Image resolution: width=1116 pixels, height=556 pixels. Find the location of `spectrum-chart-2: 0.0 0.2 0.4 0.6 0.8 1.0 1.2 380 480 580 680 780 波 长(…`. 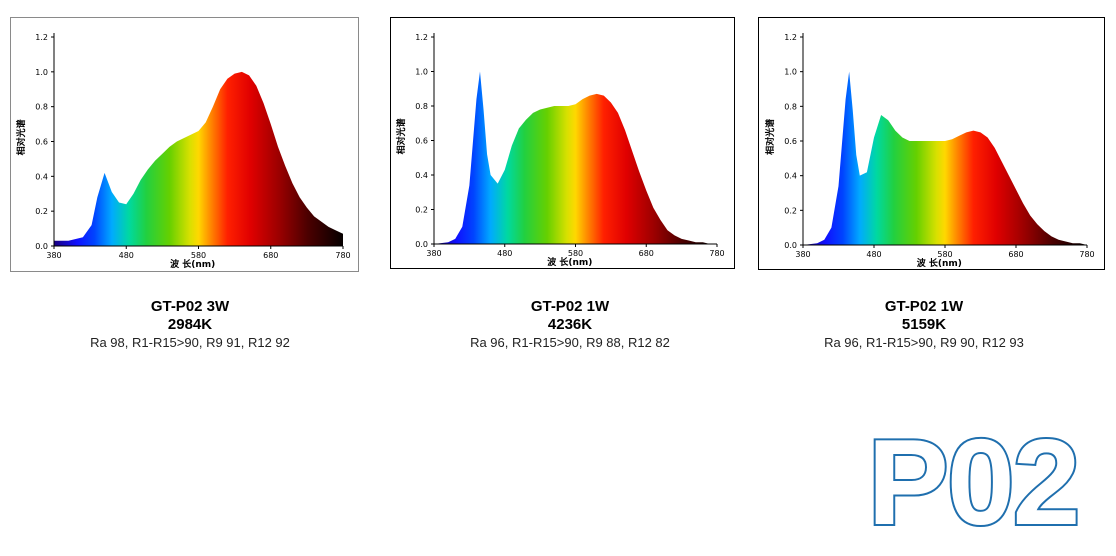

spectrum-chart-2: 0.0 0.2 0.4 0.6 0.8 1.0 1.2 380 480 580 680 780 波 长(… is located at coordinates (563, 143).